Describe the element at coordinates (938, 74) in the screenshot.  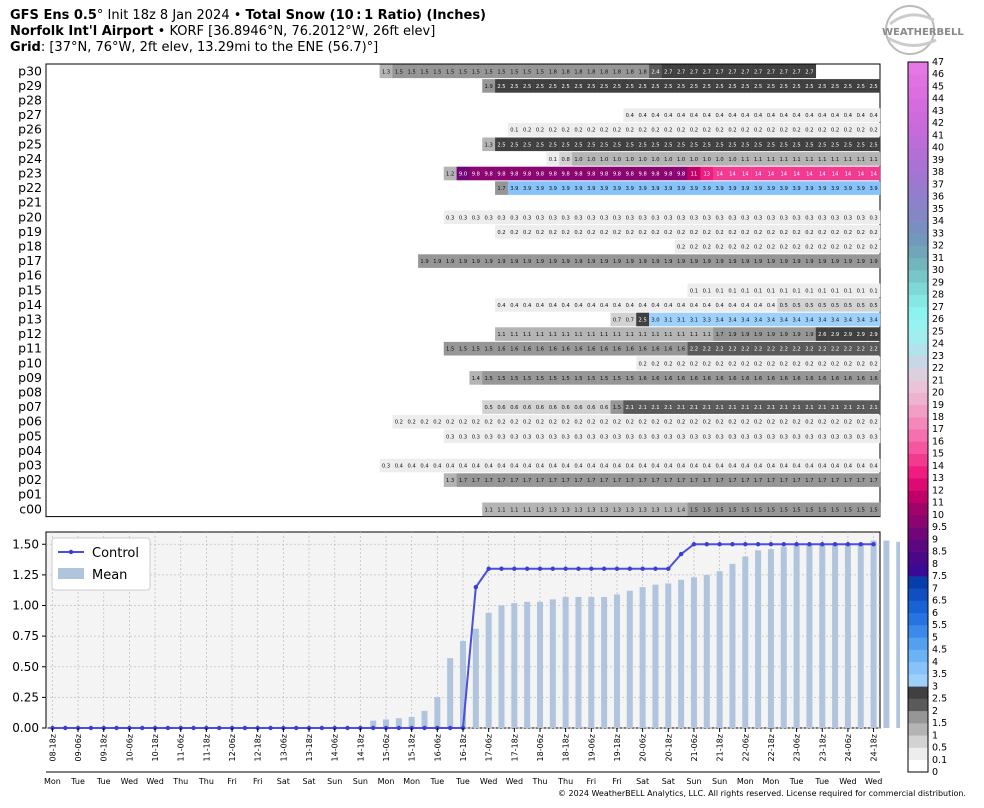
I see `colorbar-tick-label: 46` at that location.